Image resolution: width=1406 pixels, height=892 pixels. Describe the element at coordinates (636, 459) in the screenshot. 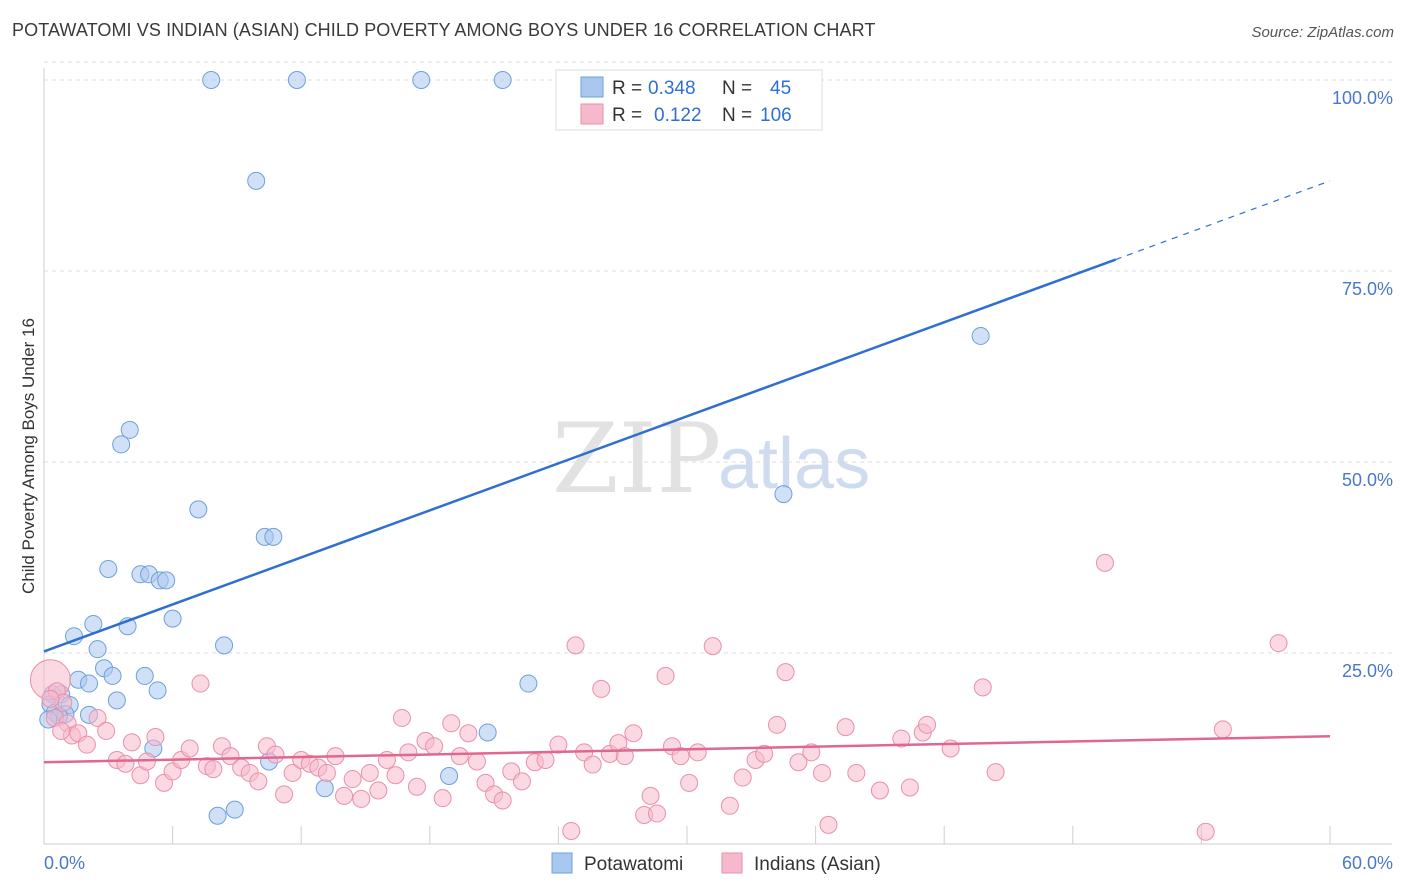

I see `watermark-zip: ZIP` at that location.